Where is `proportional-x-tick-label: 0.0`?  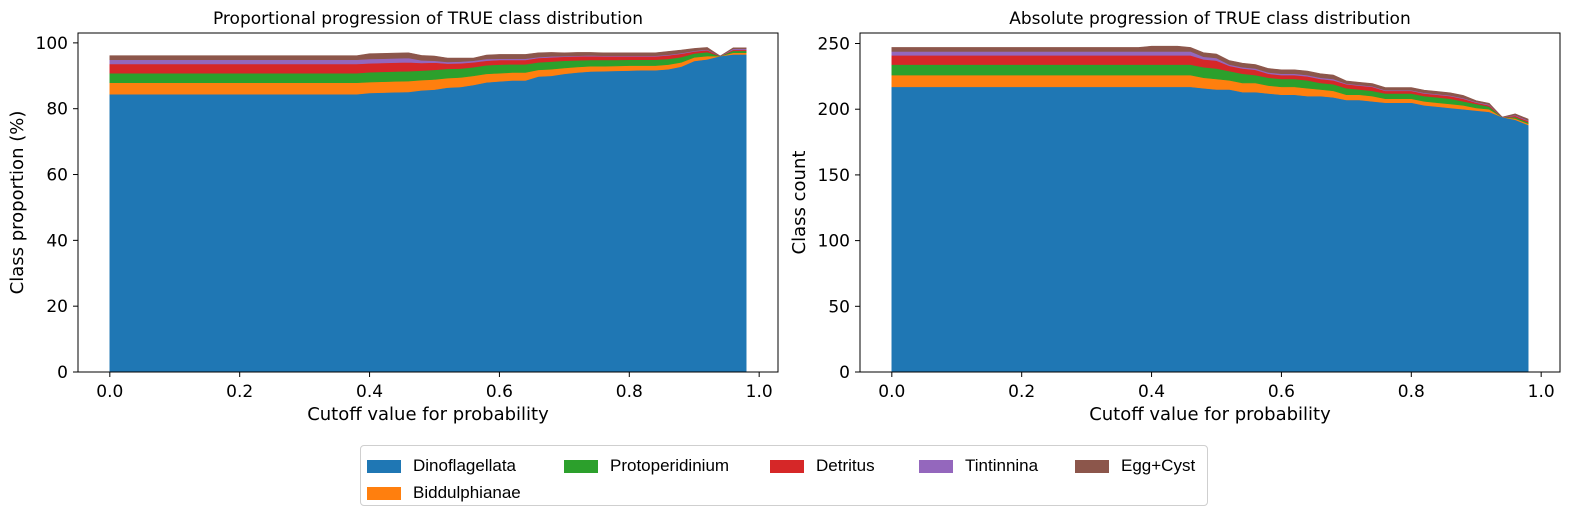 proportional-x-tick-label: 0.0 is located at coordinates (109, 392).